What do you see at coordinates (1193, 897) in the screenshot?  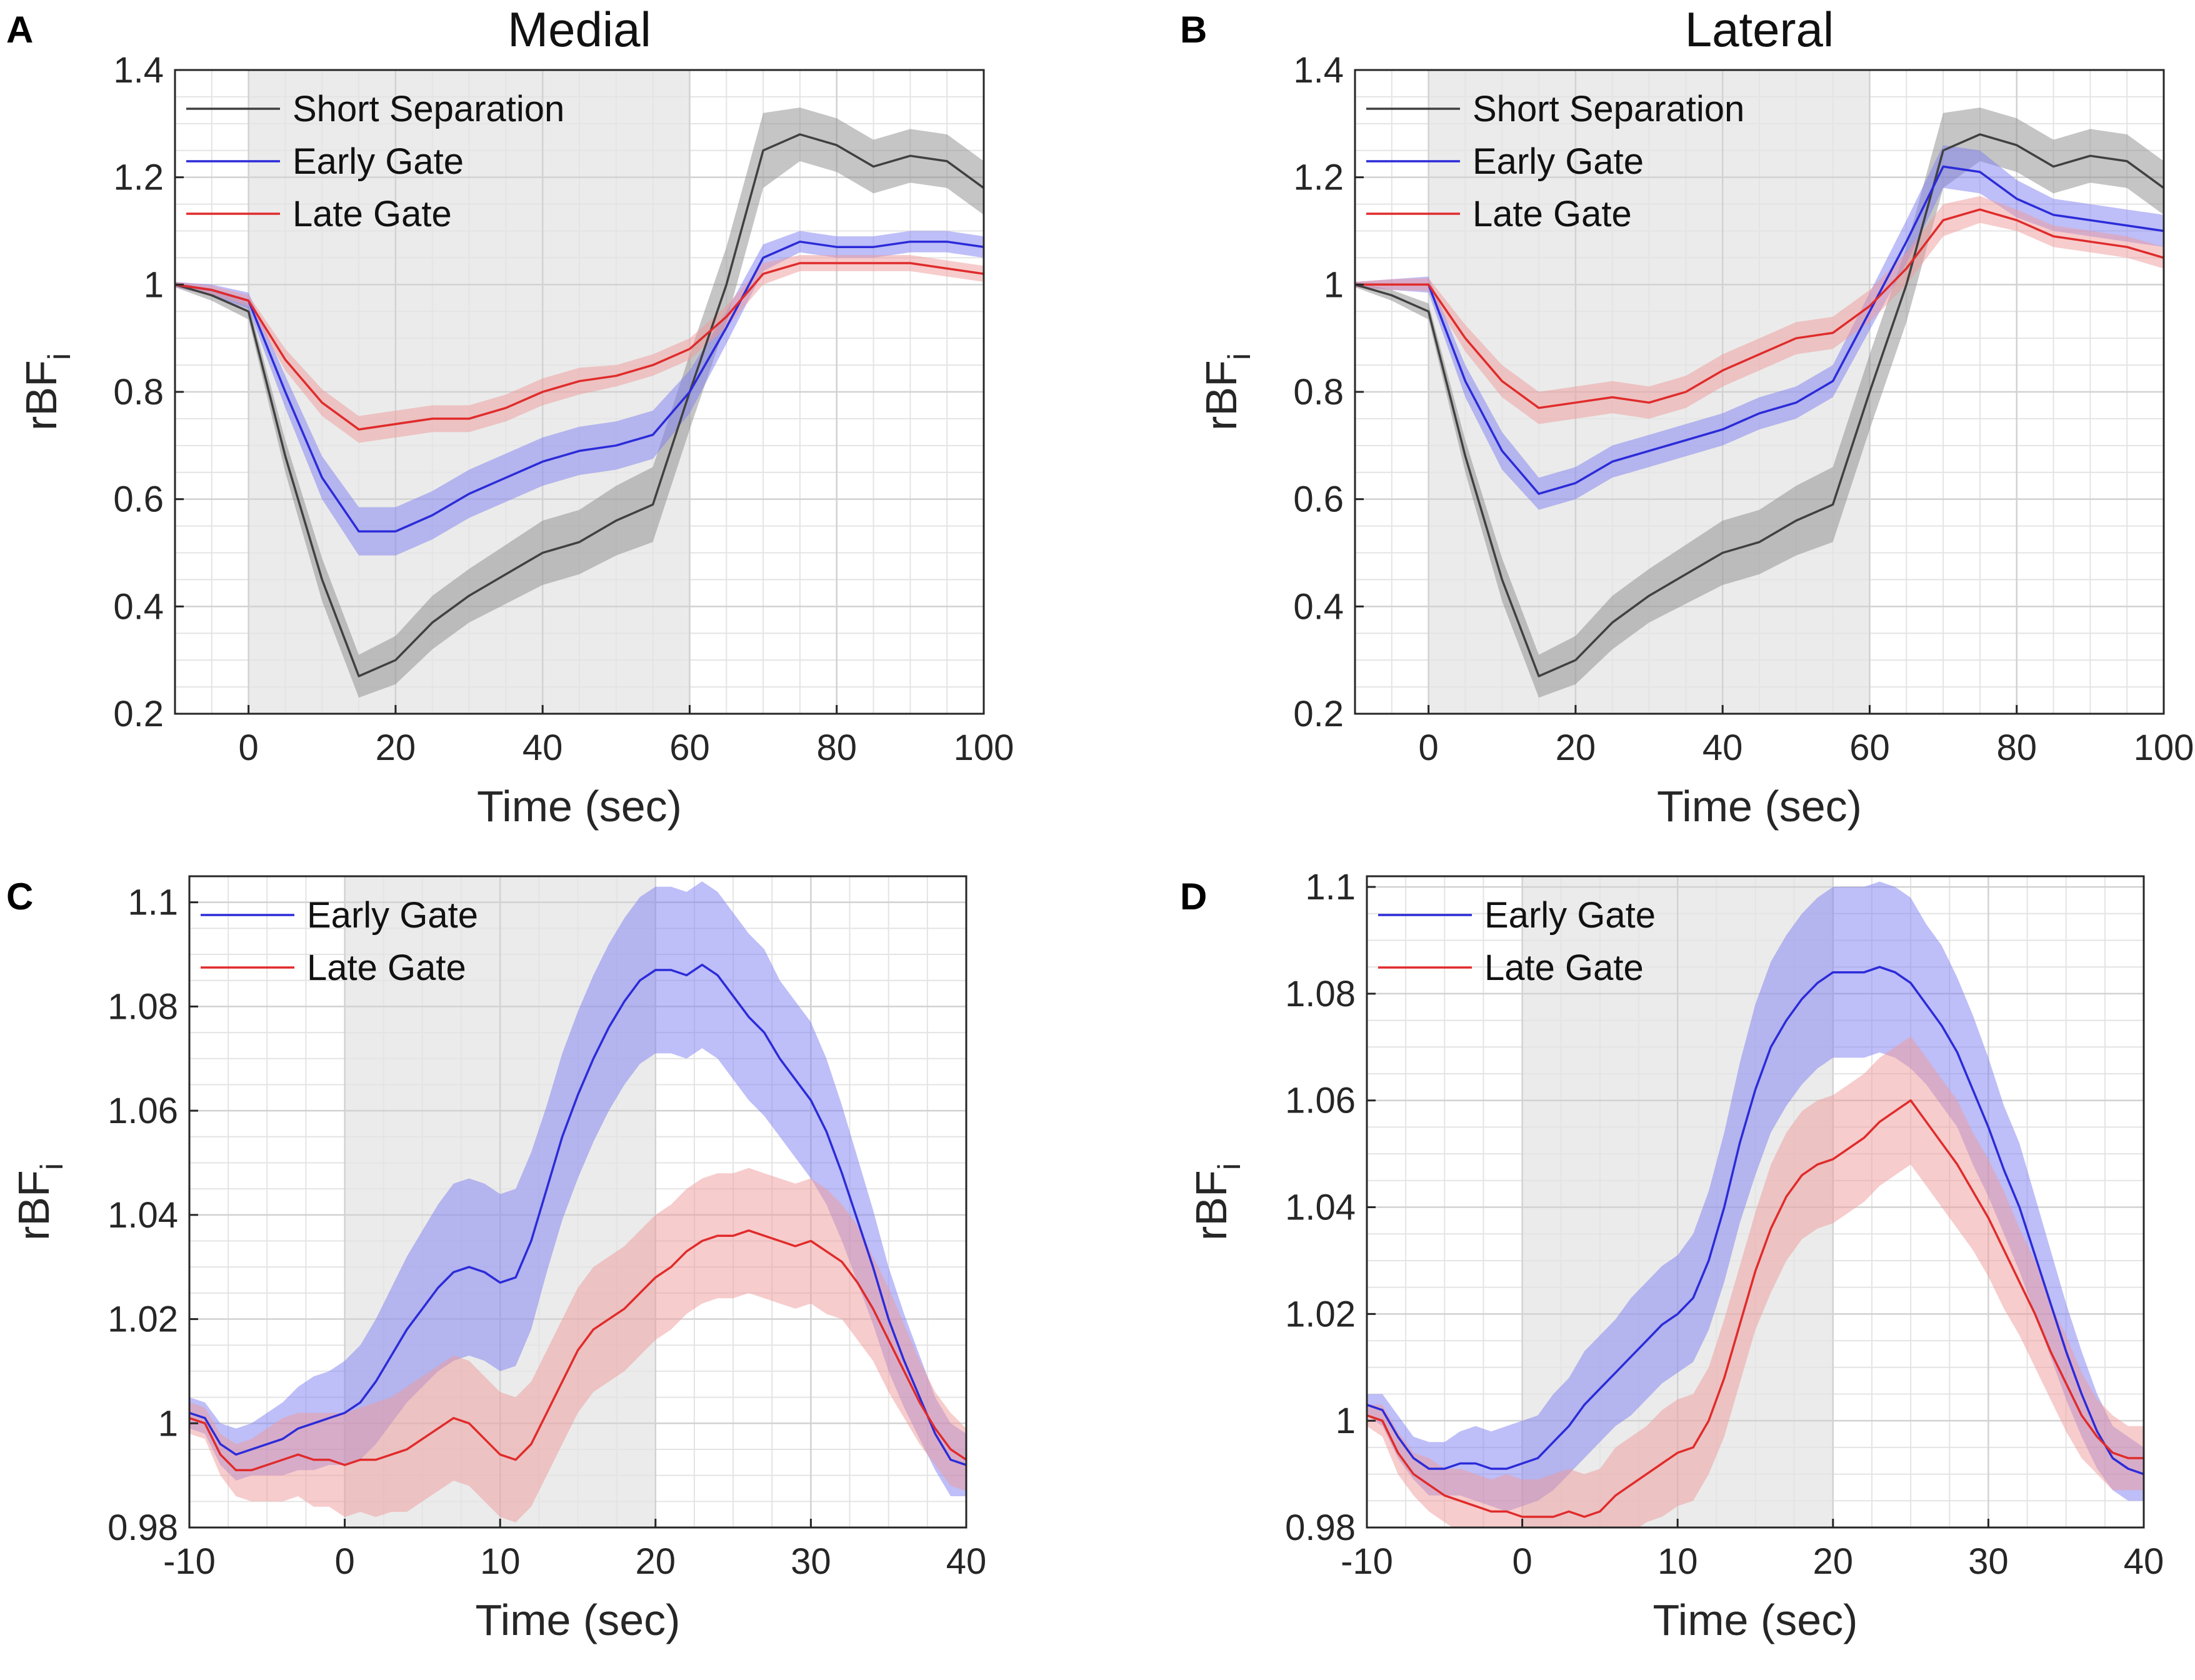 I see `panel-letter: D` at bounding box center [1193, 897].